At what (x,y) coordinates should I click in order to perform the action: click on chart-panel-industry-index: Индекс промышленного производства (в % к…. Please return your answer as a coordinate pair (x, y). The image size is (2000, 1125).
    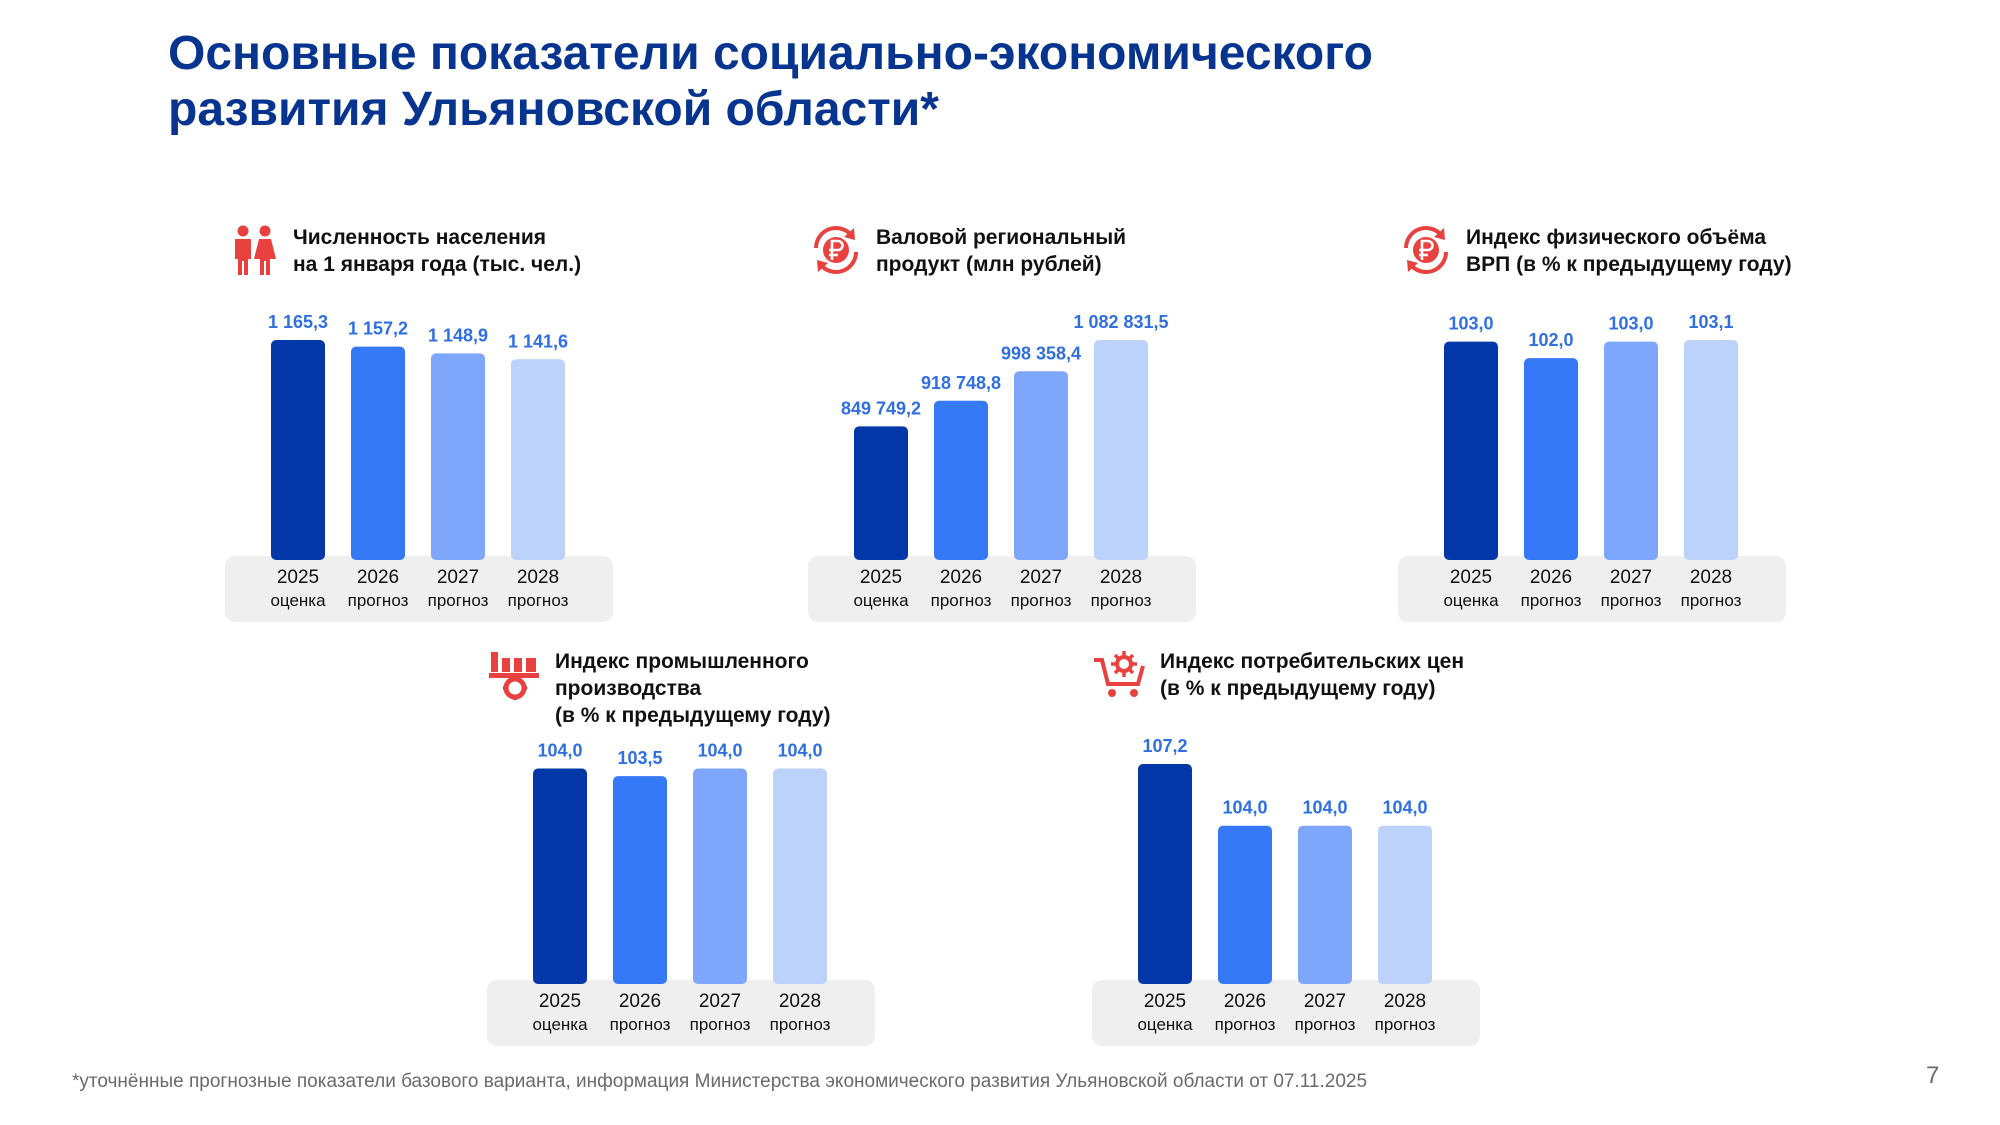
    Looking at the image, I should click on (697, 873).